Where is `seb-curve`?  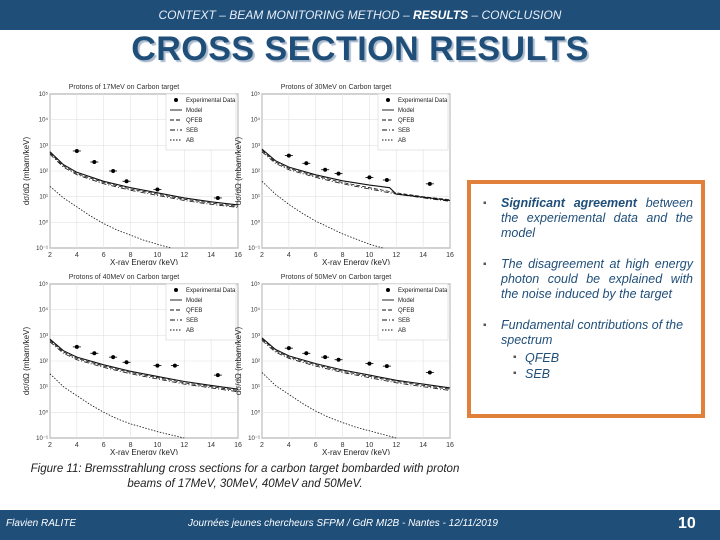 seb-curve is located at coordinates (356, 176).